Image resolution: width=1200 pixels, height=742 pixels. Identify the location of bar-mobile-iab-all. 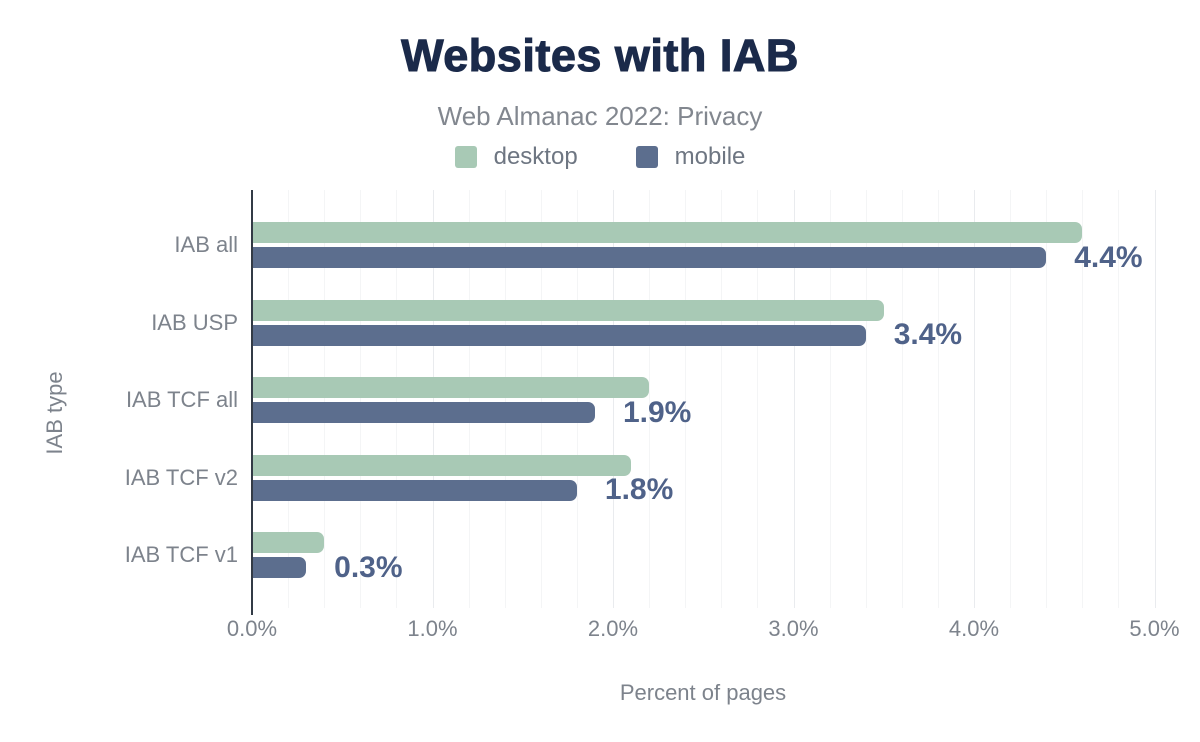
(650, 257).